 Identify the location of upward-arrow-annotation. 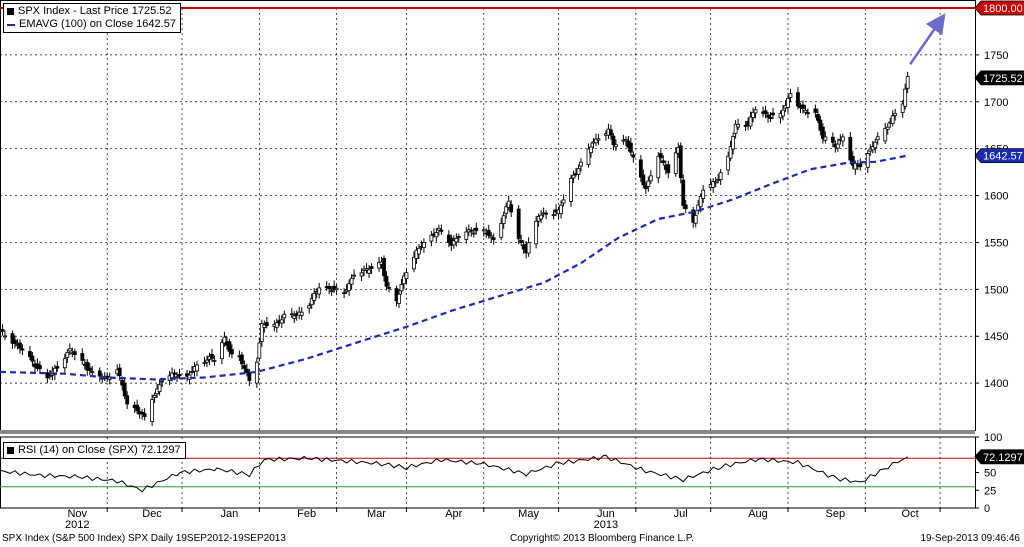
(927, 39).